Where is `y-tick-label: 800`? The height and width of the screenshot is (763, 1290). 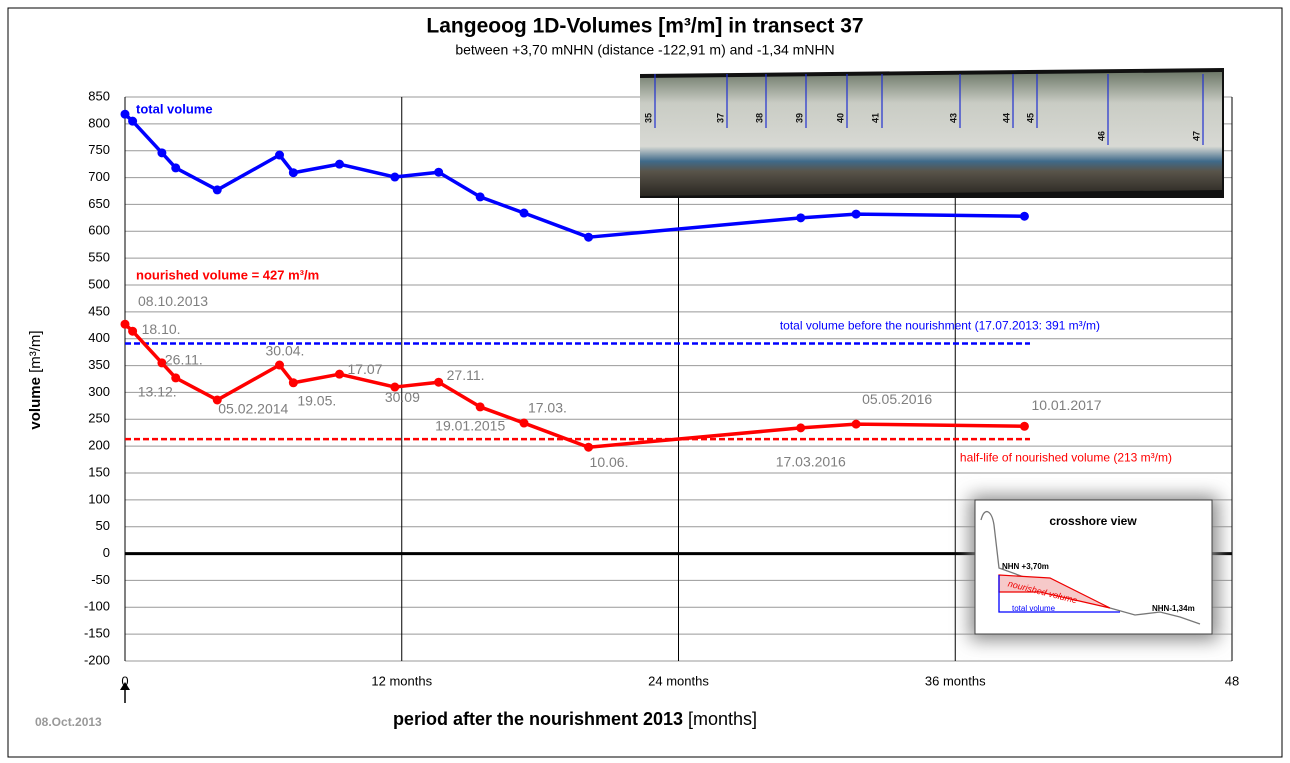
y-tick-label: 800 is located at coordinates (99, 122).